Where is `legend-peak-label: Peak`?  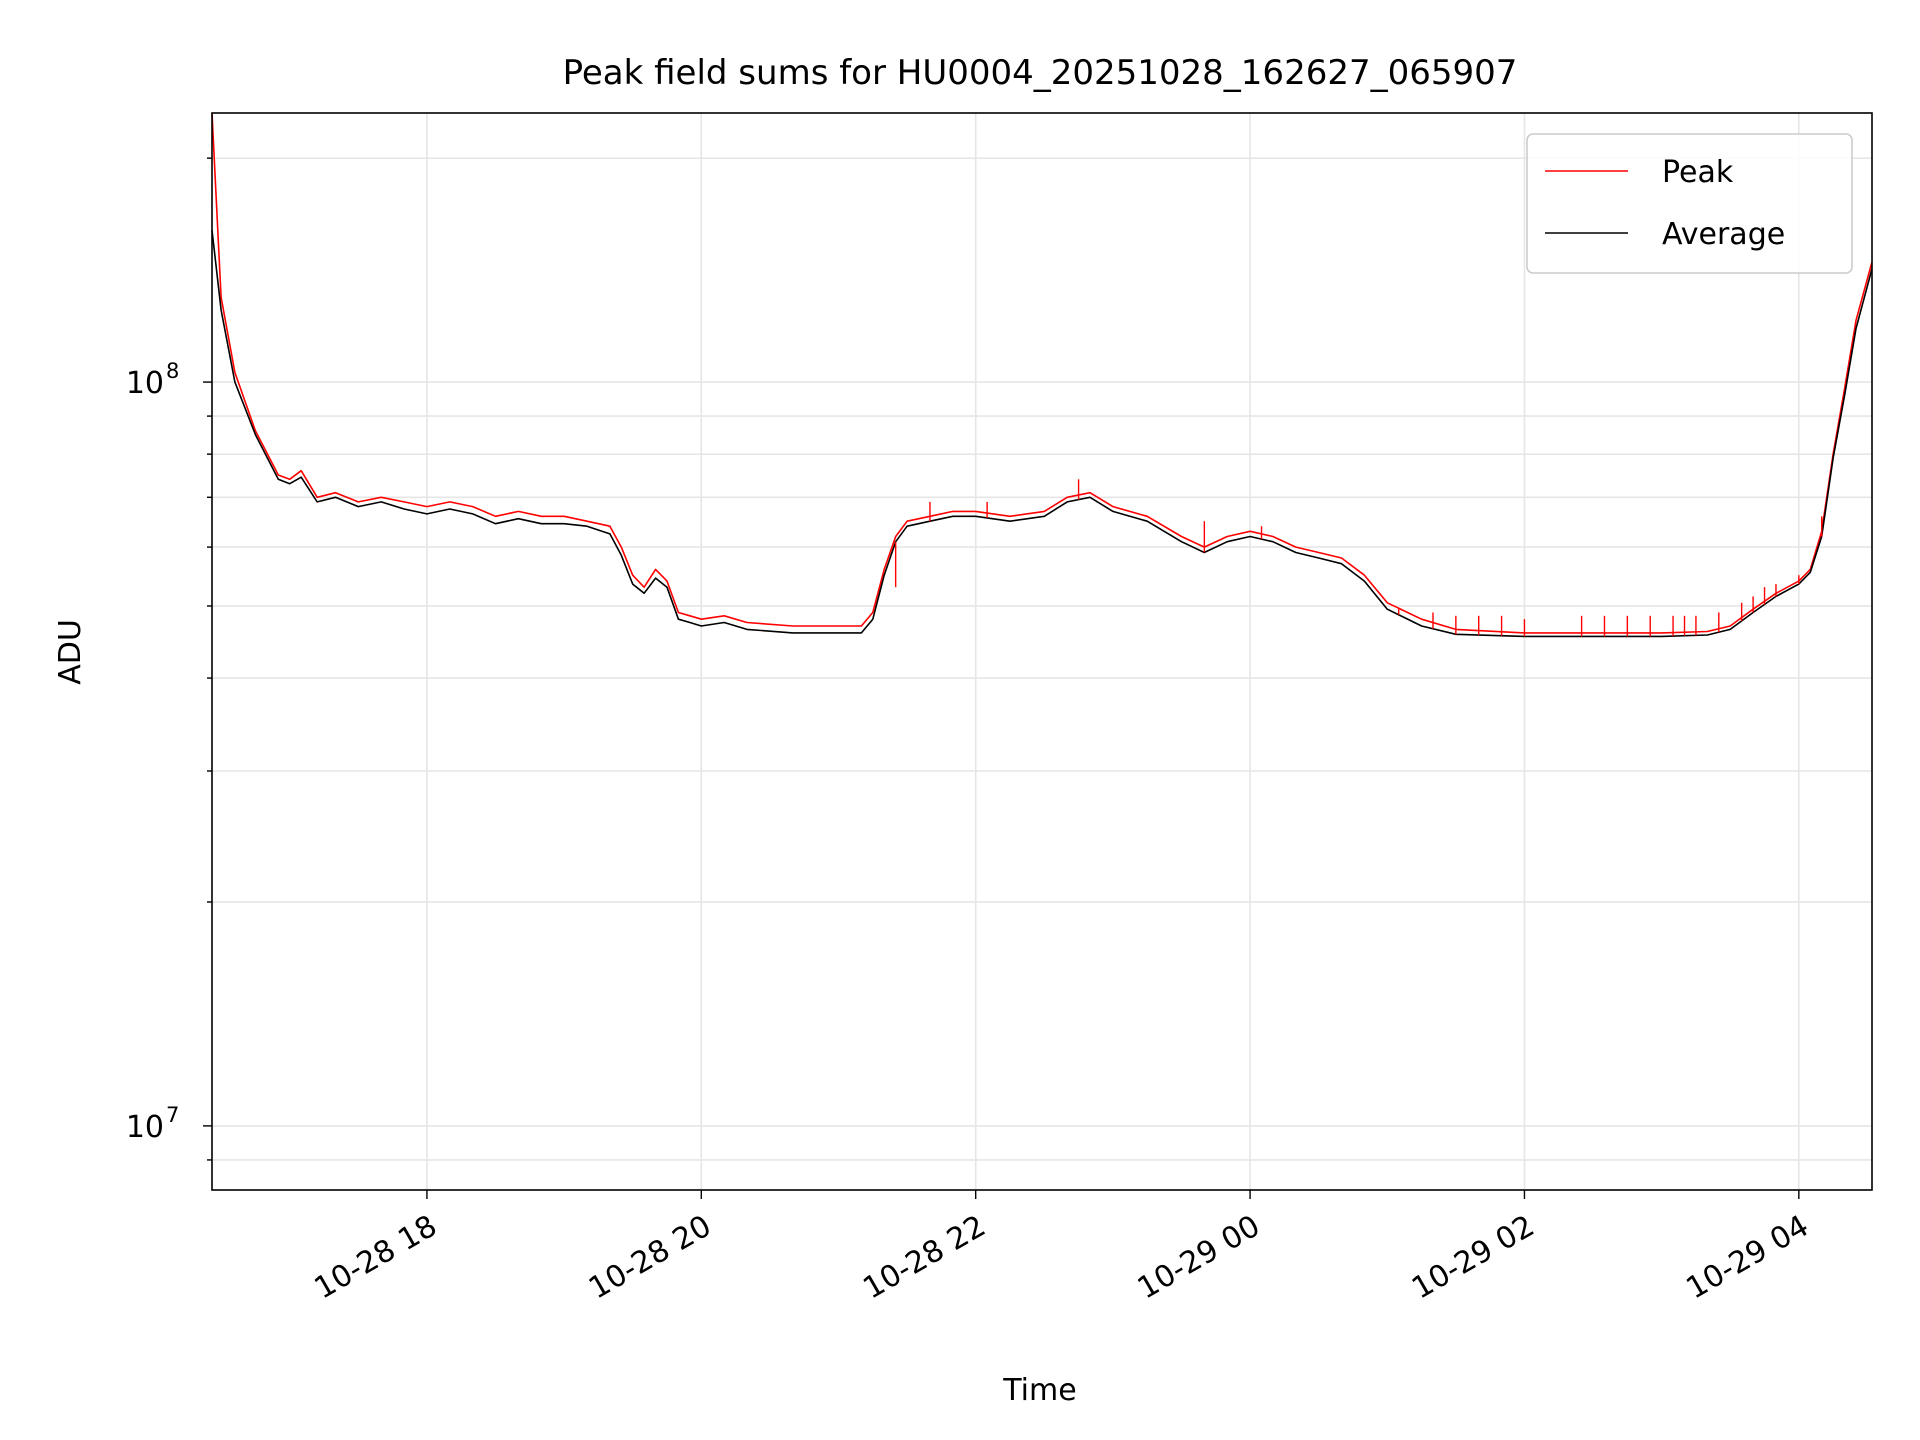 legend-peak-label: Peak is located at coordinates (1698, 172).